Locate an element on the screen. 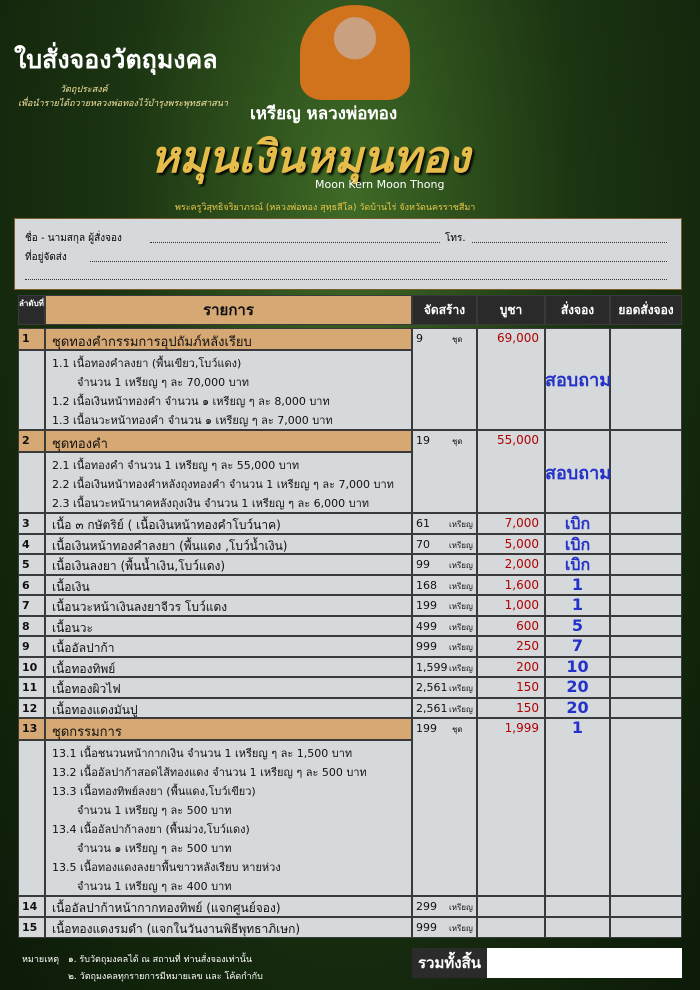 The width and height of the screenshot is (700, 990). item-name: เนื้อนวะ is located at coordinates (72, 627).